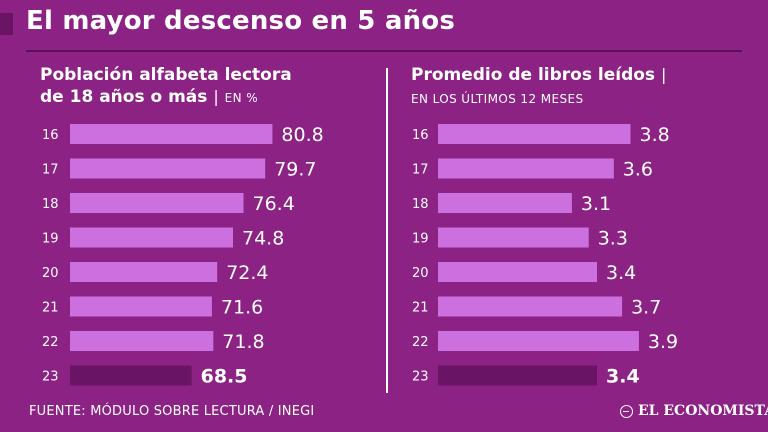  I want to click on literacy-category-label: 20, so click(50, 273).